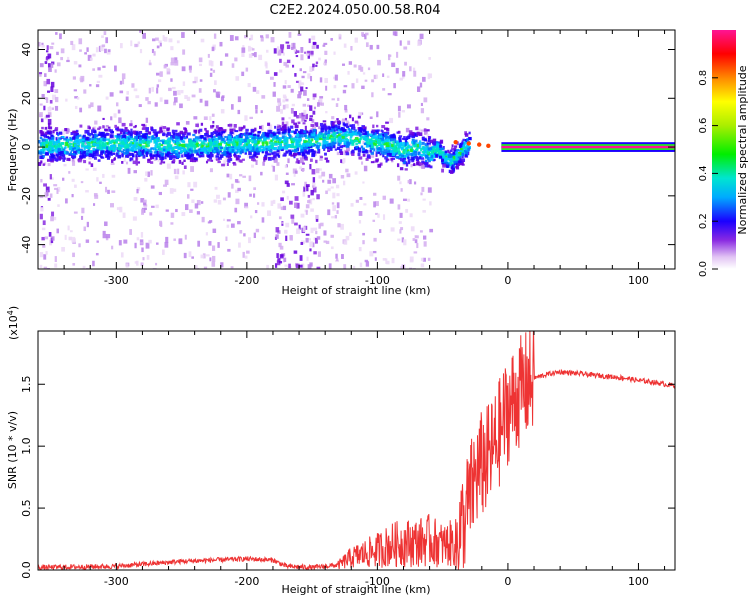  What do you see at coordinates (708, 173) in the screenshot?
I see `colorbar-ticks: 0.00.20.40.60.8` at bounding box center [708, 173].